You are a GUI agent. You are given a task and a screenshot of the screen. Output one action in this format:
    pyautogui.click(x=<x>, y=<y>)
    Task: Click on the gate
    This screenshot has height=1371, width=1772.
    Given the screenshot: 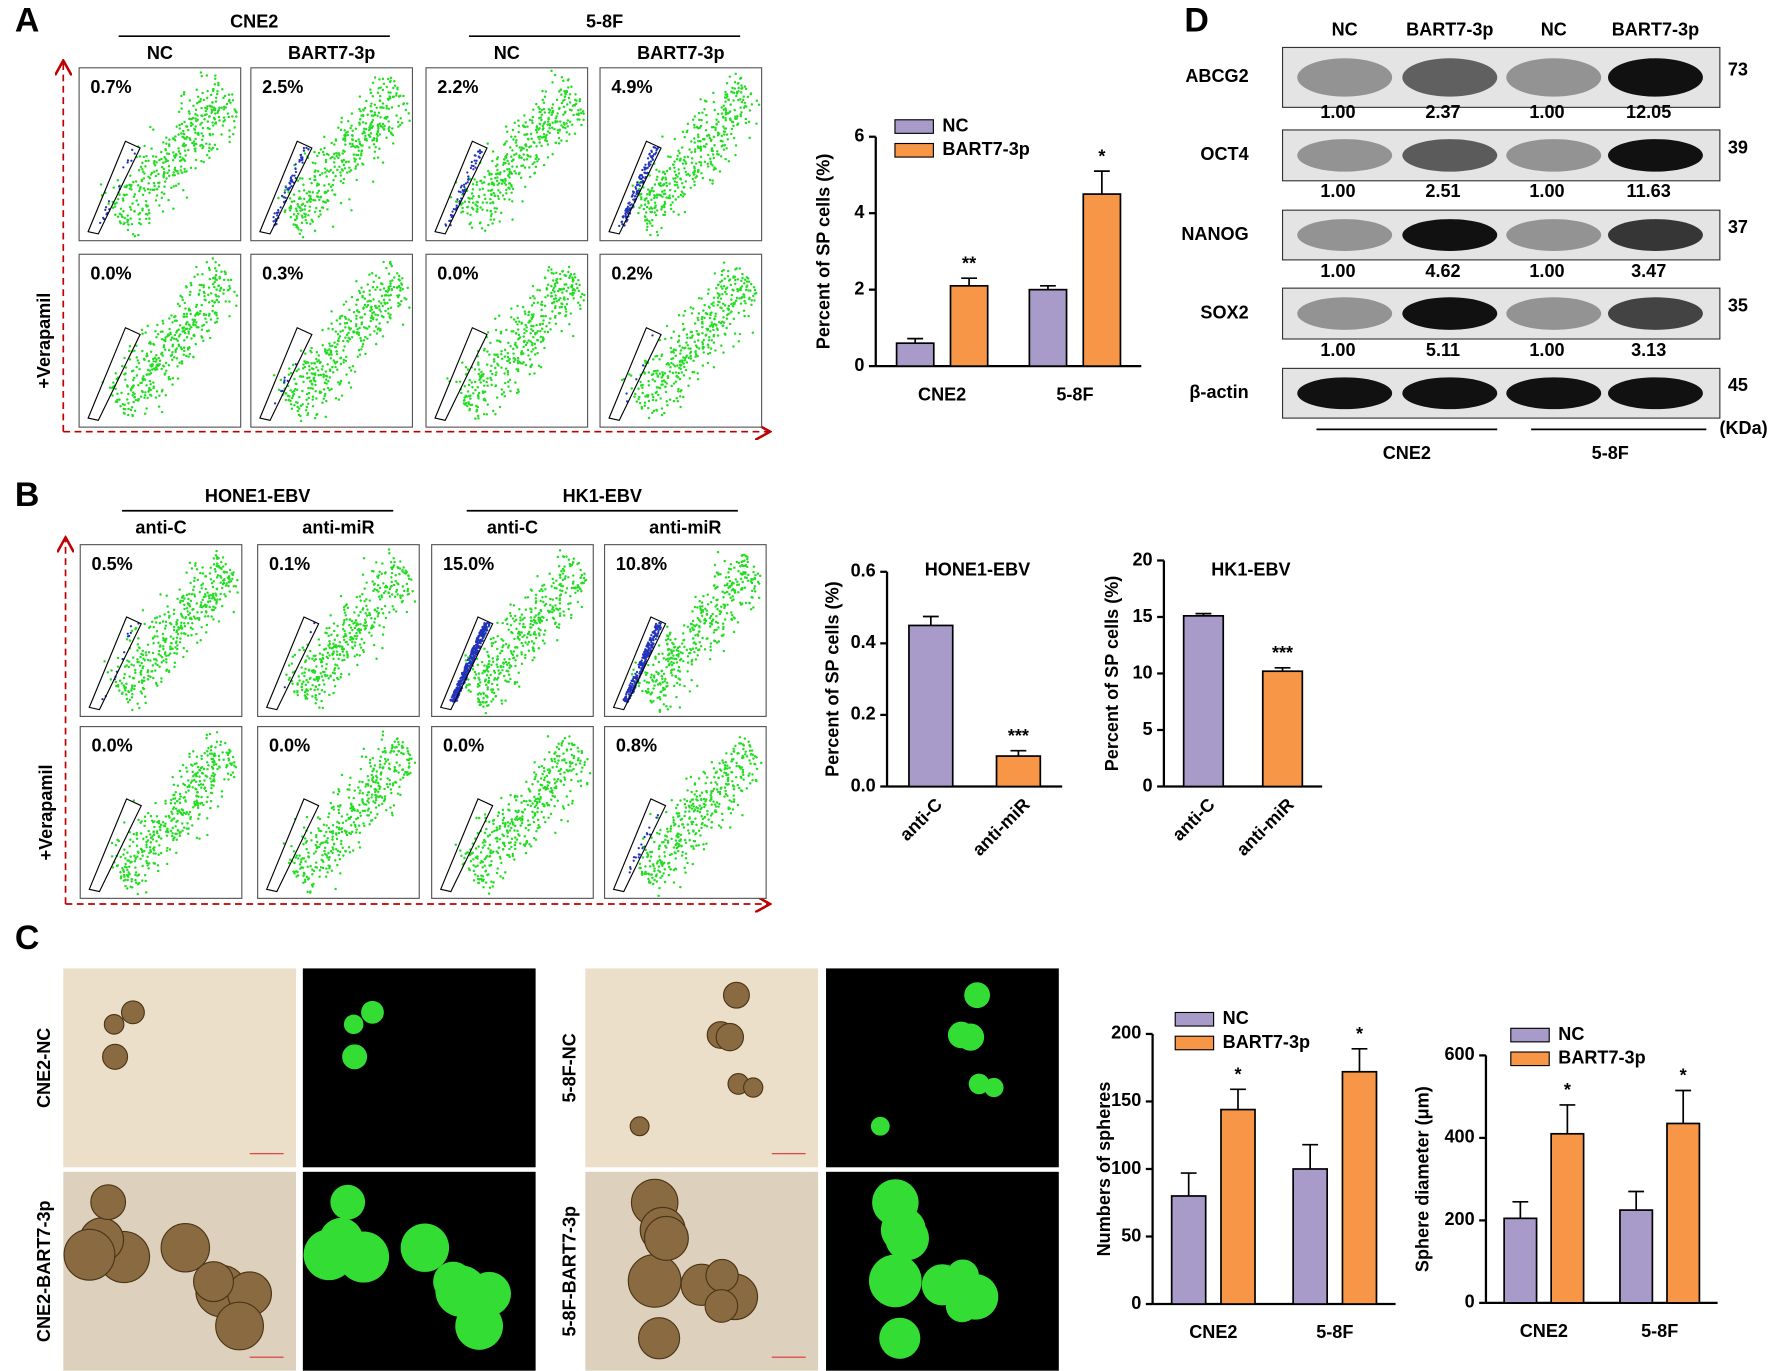 What is the action you would take?
    pyautogui.click(x=114, y=187)
    